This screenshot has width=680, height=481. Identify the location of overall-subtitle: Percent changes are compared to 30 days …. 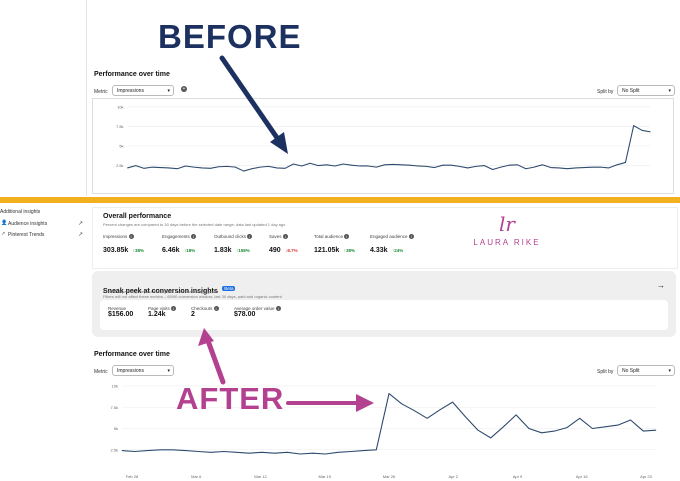
(194, 224).